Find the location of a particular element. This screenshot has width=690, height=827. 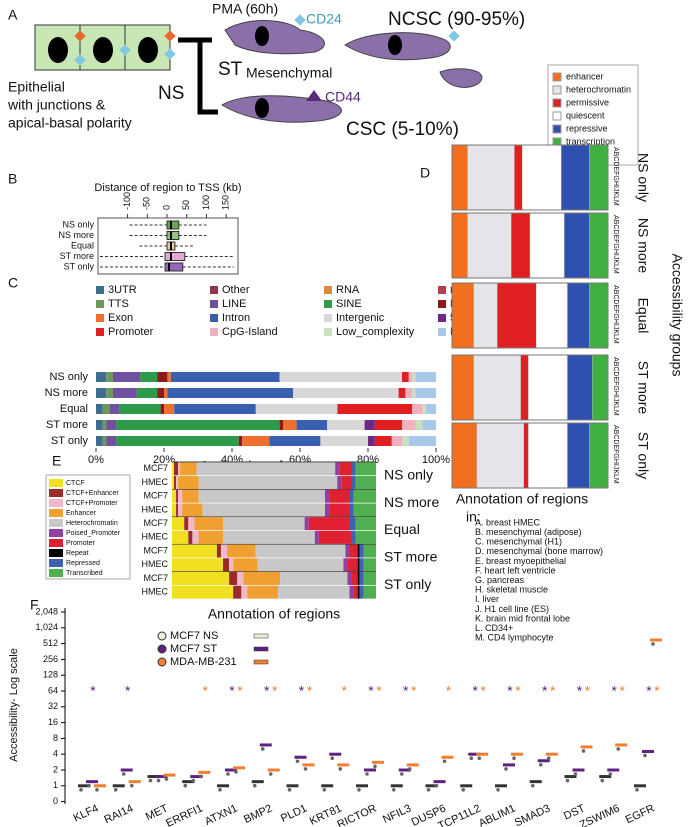

y-tick-label: 0 is located at coordinates (55, 801).